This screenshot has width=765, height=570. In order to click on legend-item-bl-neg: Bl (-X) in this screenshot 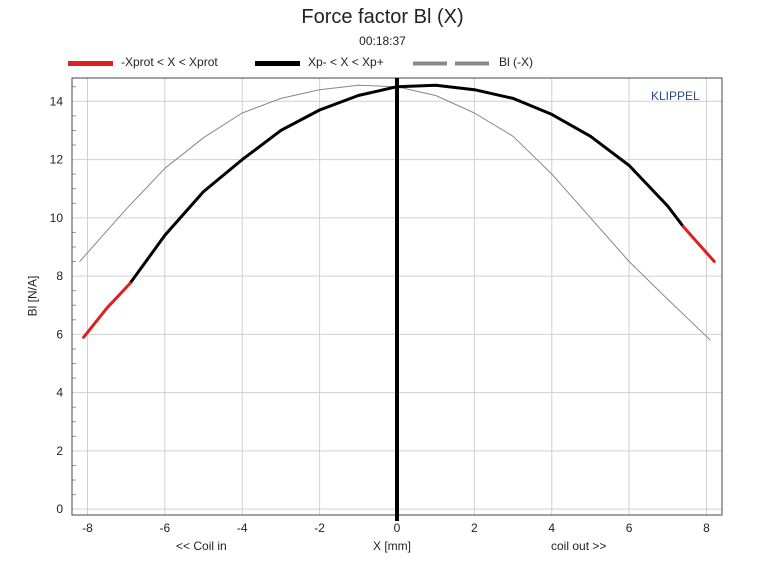, I will do `click(493, 63)`.